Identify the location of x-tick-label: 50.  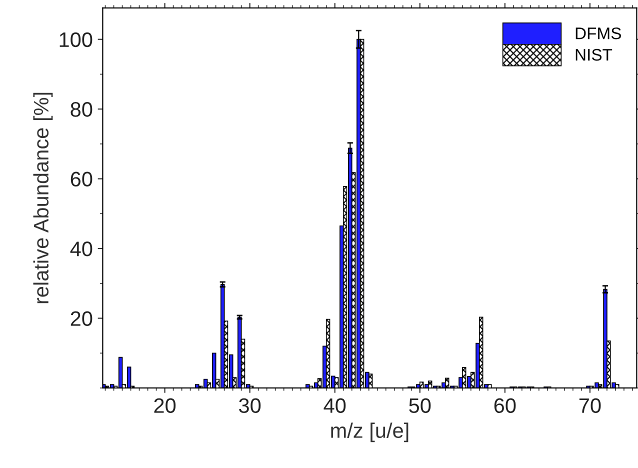
(420, 405).